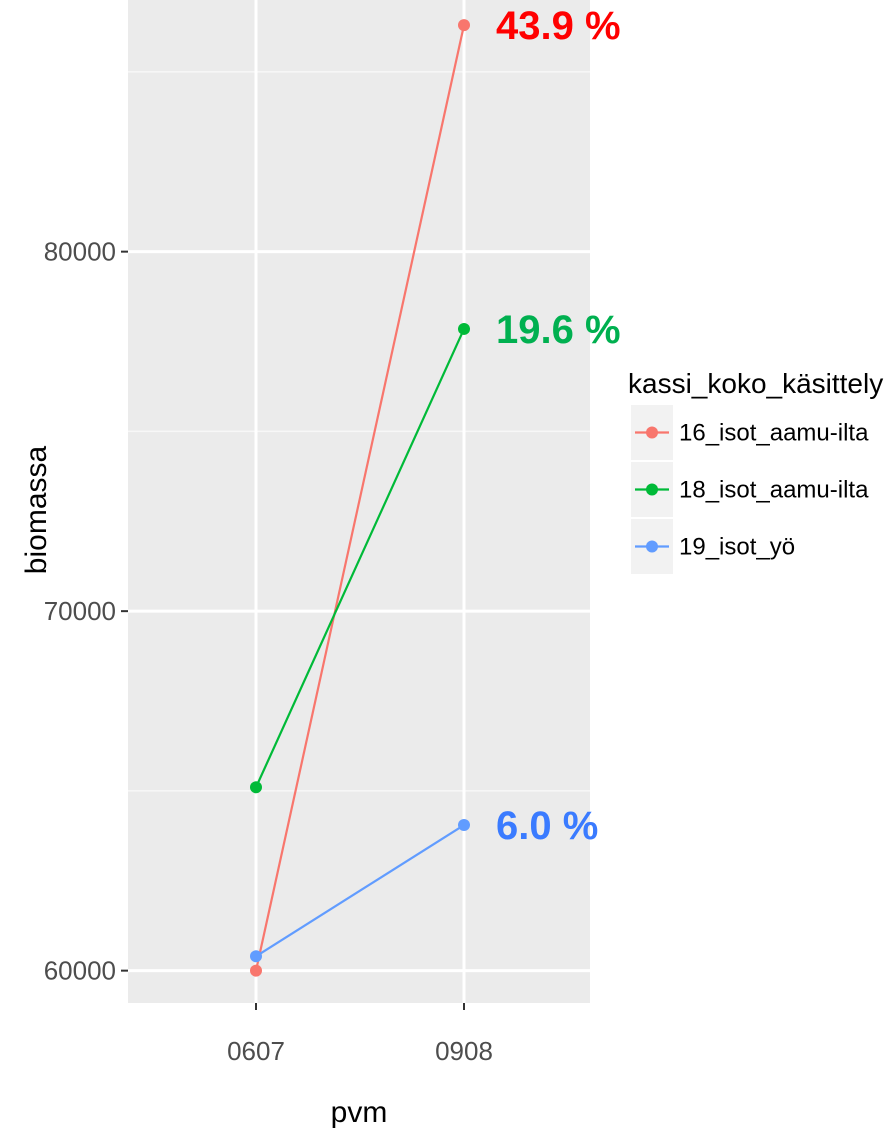  I want to click on x-tick-label: 0607, so click(256, 1051).